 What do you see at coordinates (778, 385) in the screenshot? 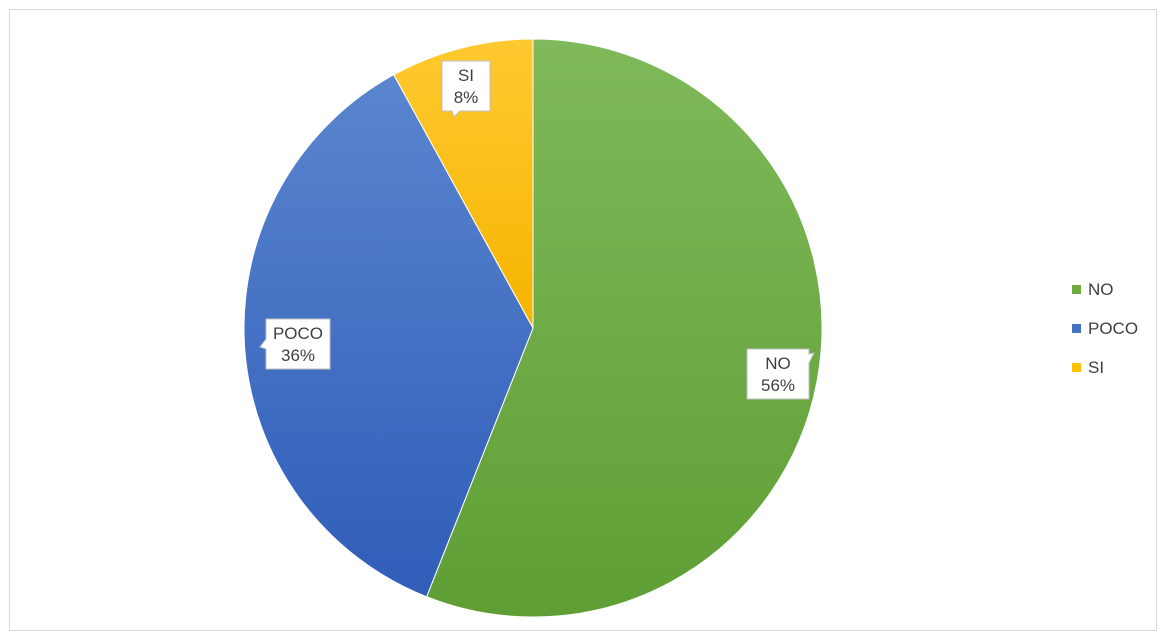
I see `data-label-value: 56%` at bounding box center [778, 385].